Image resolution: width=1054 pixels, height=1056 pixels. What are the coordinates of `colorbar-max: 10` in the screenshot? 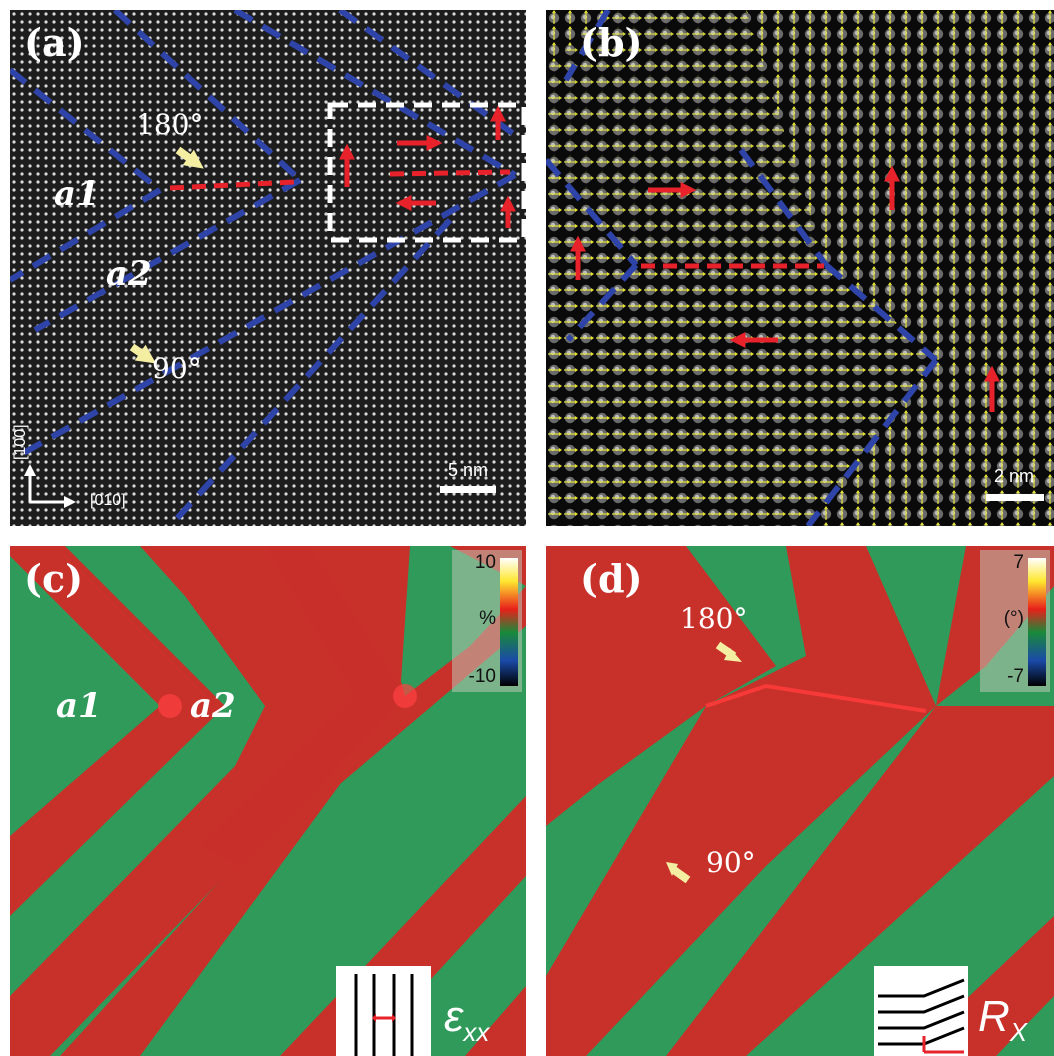 It's located at (485, 562).